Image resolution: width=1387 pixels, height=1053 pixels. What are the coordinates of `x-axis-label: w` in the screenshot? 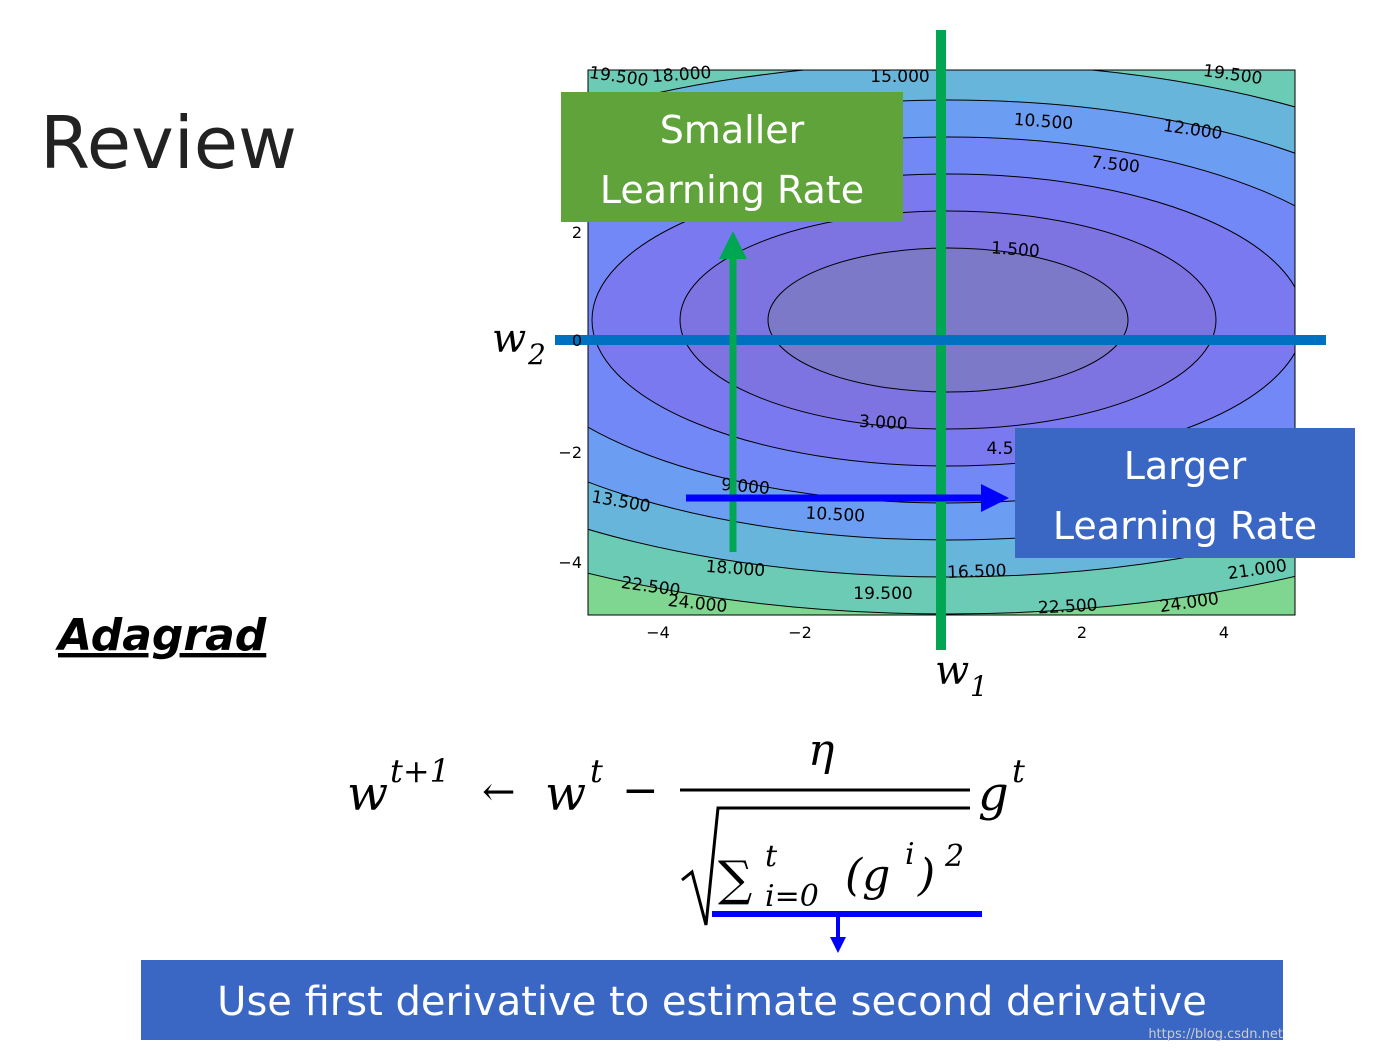 It's located at (952, 671).